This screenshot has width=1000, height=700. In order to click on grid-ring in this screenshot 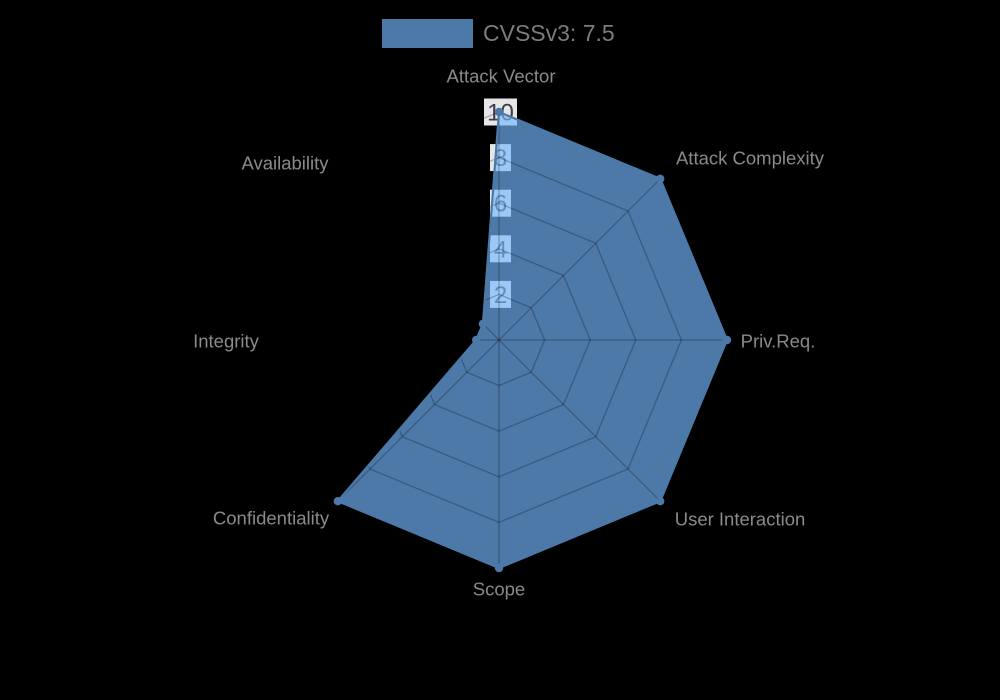, I will do `click(499, 340)`.